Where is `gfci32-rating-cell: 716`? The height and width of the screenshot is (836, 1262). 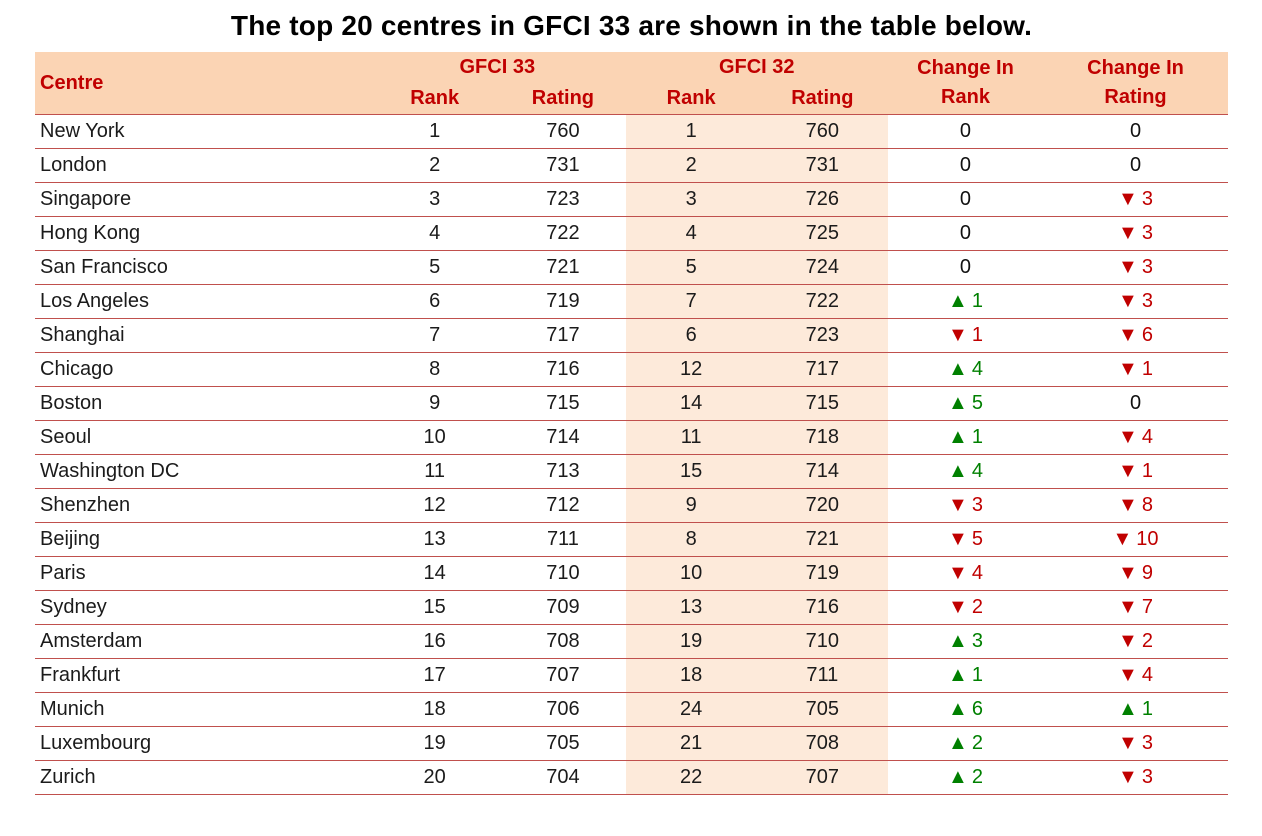 gfci32-rating-cell: 716 is located at coordinates (822, 607).